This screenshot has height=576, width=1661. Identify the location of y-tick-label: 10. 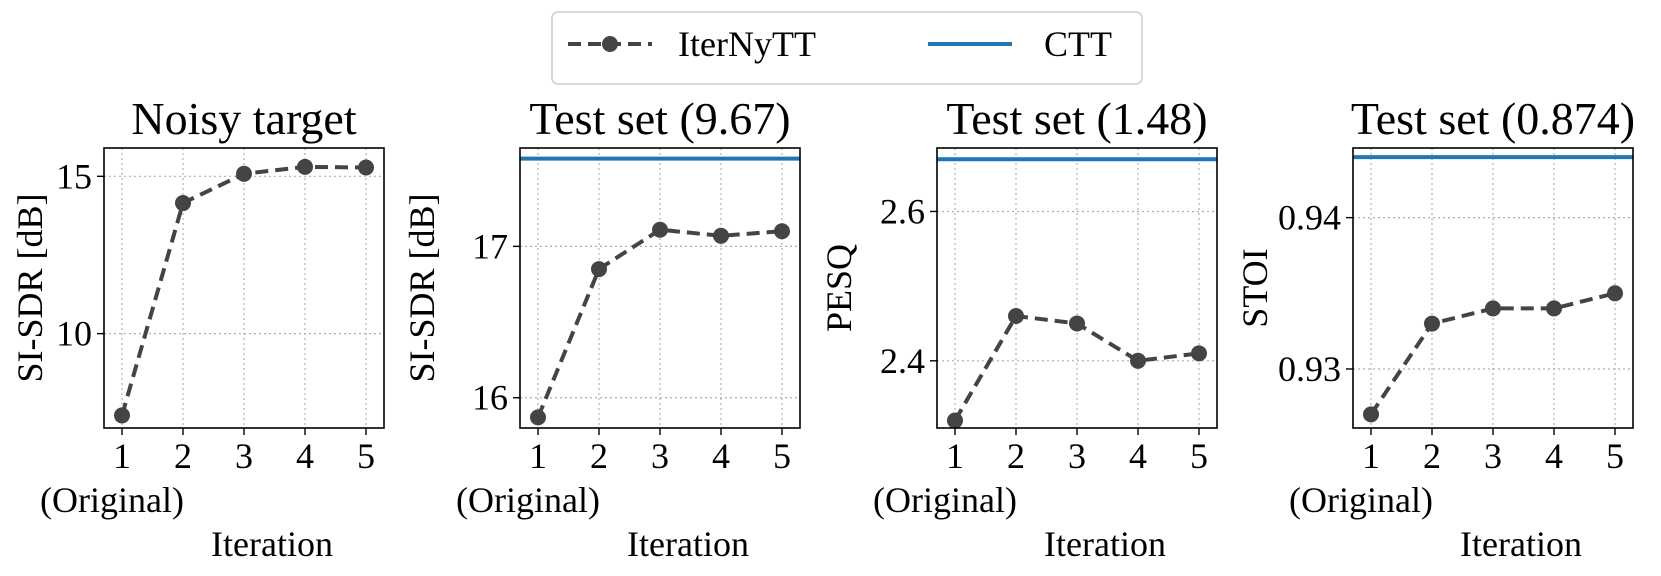
(74, 334).